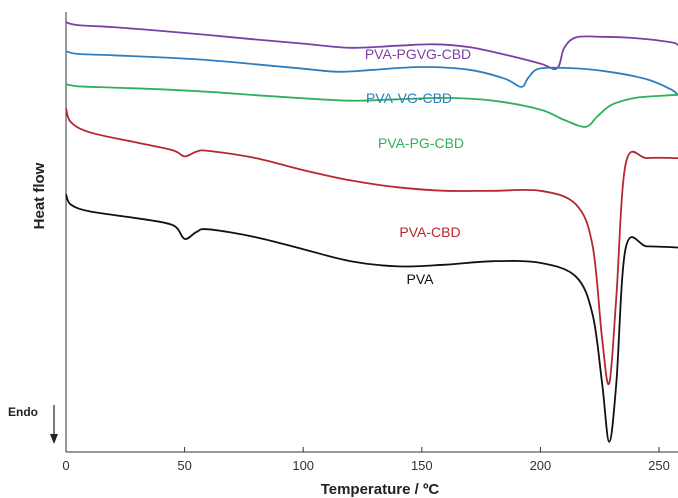 The width and height of the screenshot is (678, 498). What do you see at coordinates (422, 465) in the screenshot?
I see `x-tick-label: 150` at bounding box center [422, 465].